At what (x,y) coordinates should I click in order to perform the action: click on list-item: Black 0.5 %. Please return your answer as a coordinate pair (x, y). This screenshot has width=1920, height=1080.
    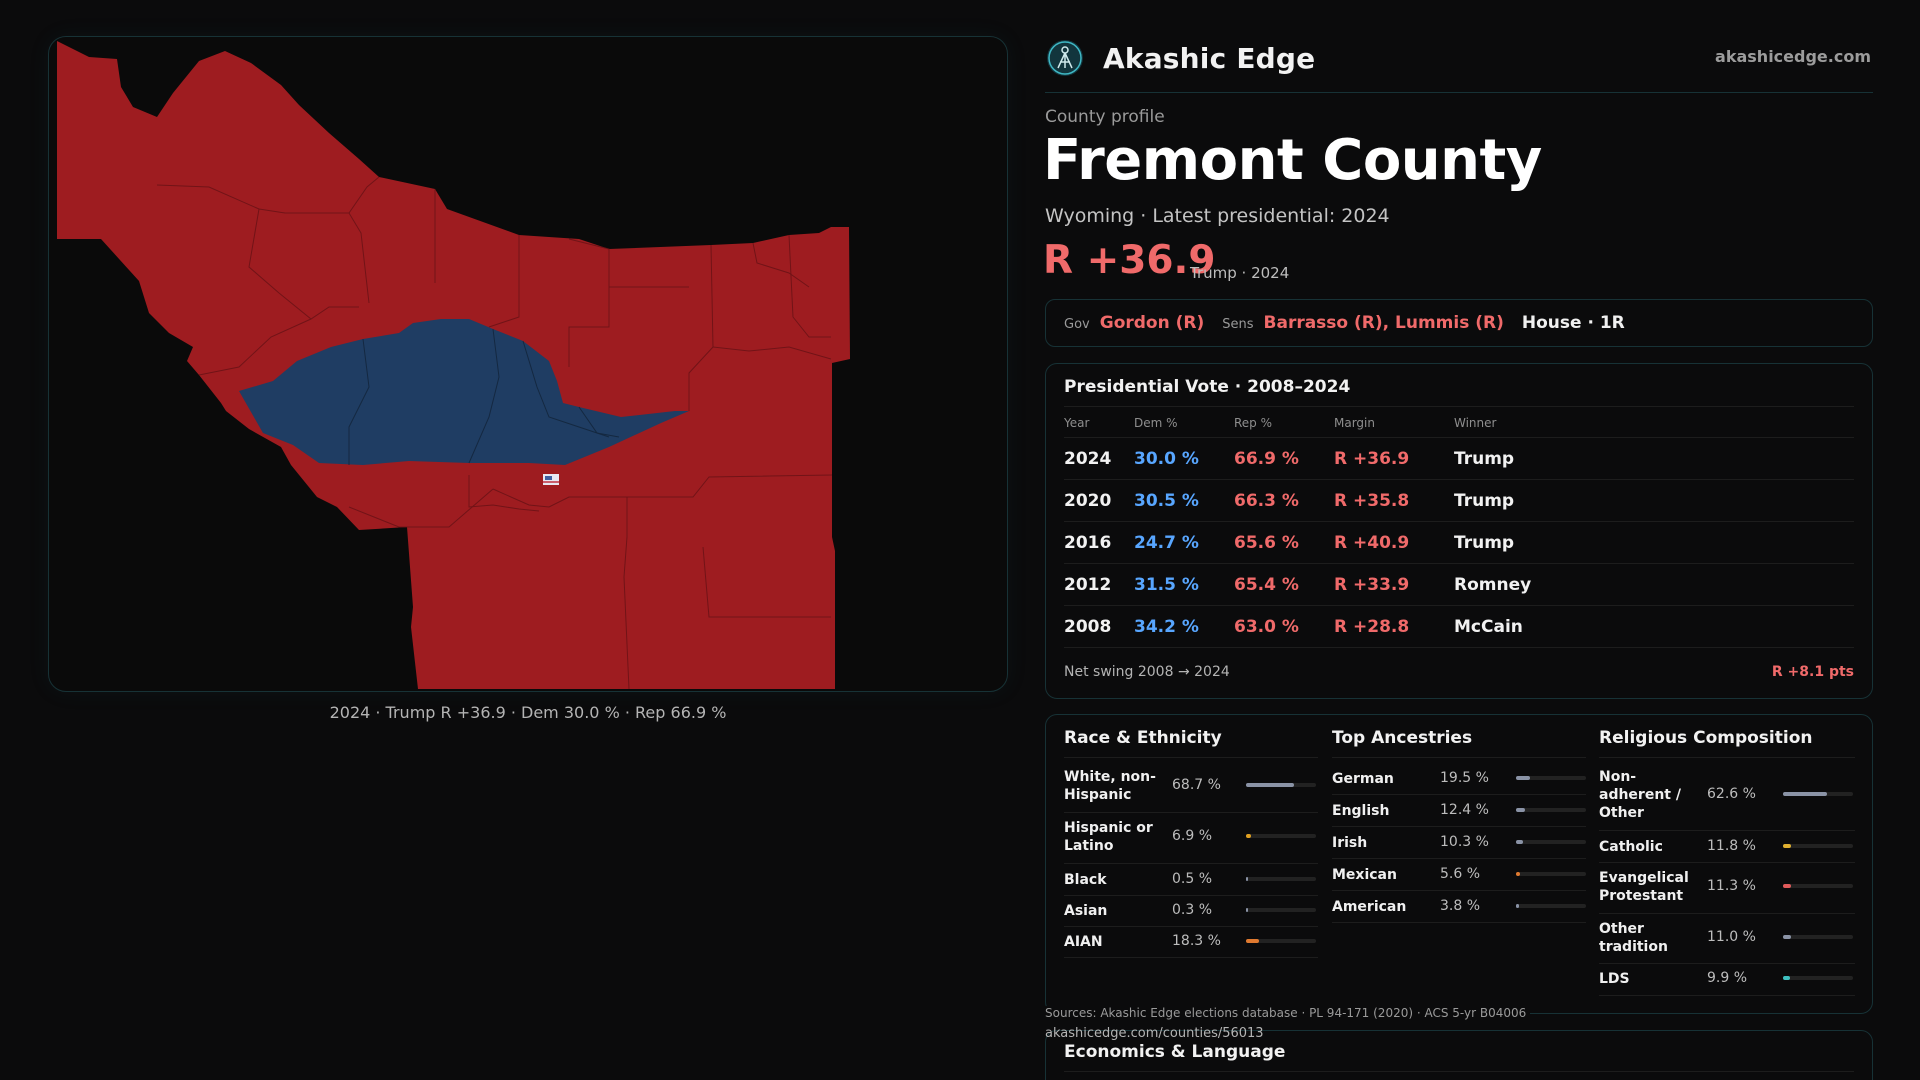
    Looking at the image, I should click on (1191, 880).